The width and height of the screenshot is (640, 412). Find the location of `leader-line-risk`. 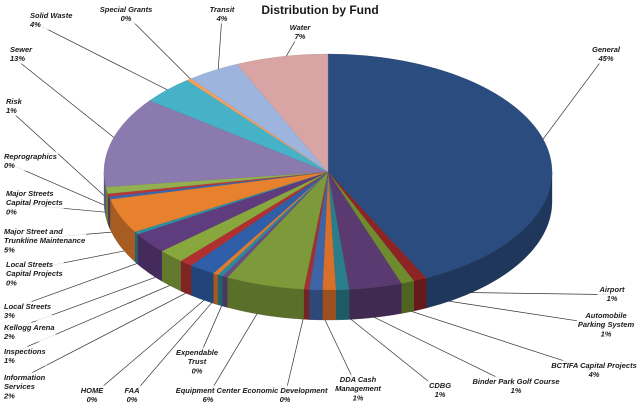

leader-line-risk is located at coordinates (60, 156).